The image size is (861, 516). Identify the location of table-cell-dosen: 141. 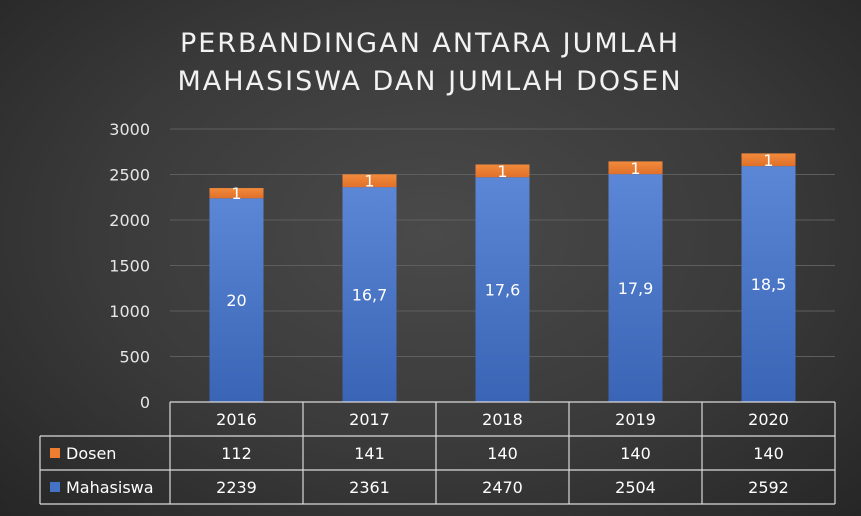
(369, 453).